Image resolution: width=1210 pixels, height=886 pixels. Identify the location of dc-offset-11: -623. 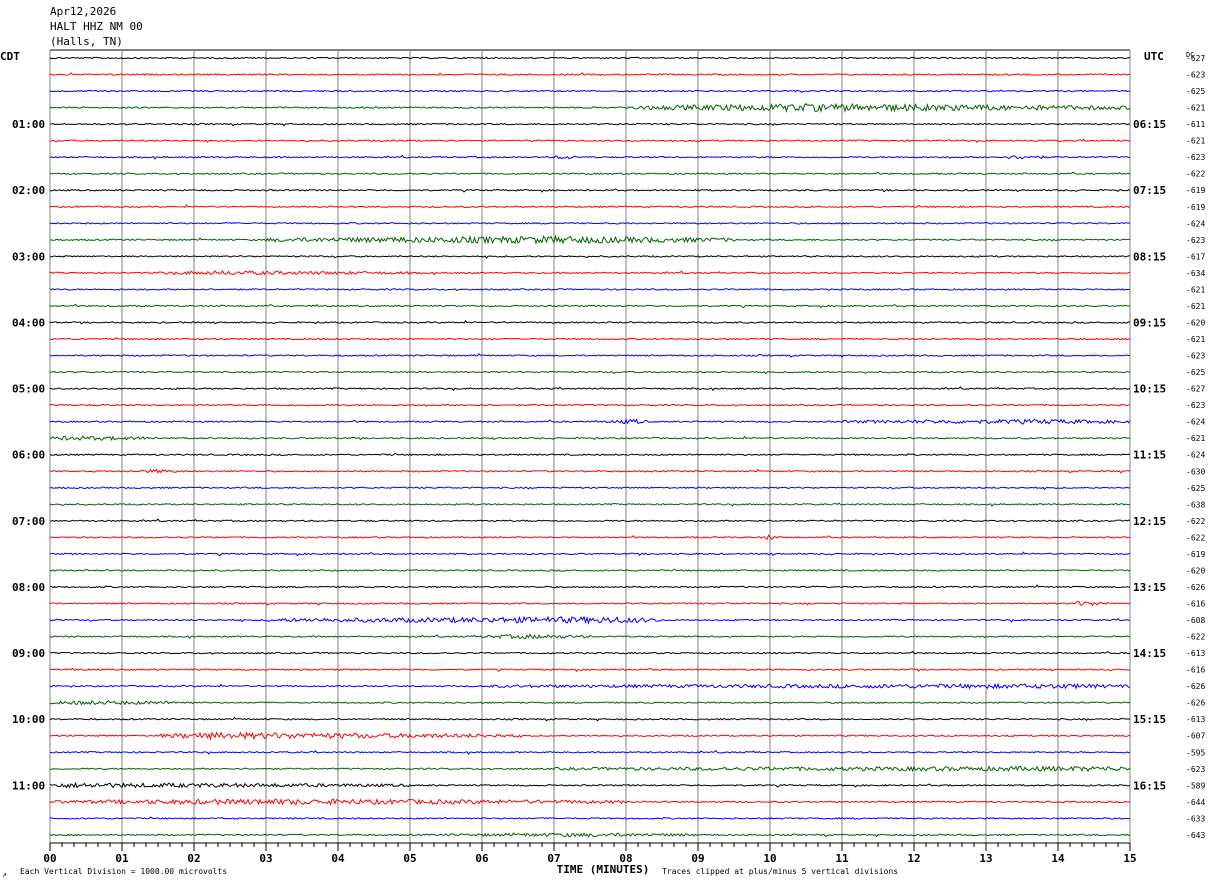
(1195, 240).